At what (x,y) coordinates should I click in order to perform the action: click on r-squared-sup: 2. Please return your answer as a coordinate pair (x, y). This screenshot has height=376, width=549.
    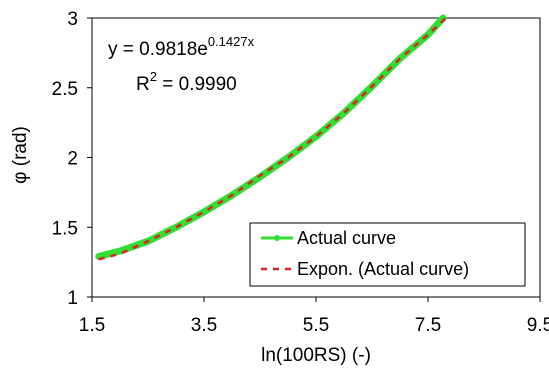
    Looking at the image, I should click on (153, 76).